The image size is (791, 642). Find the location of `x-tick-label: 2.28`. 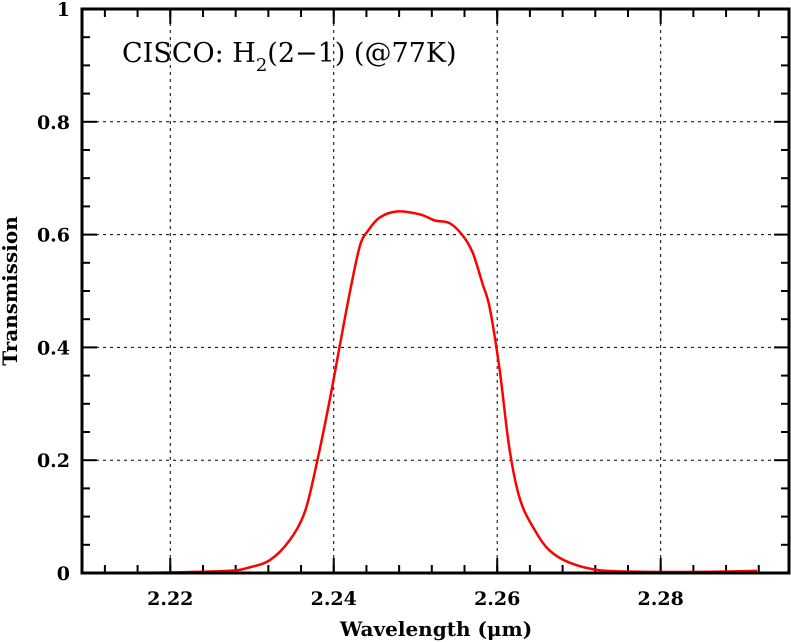

x-tick-label: 2.28 is located at coordinates (661, 599).